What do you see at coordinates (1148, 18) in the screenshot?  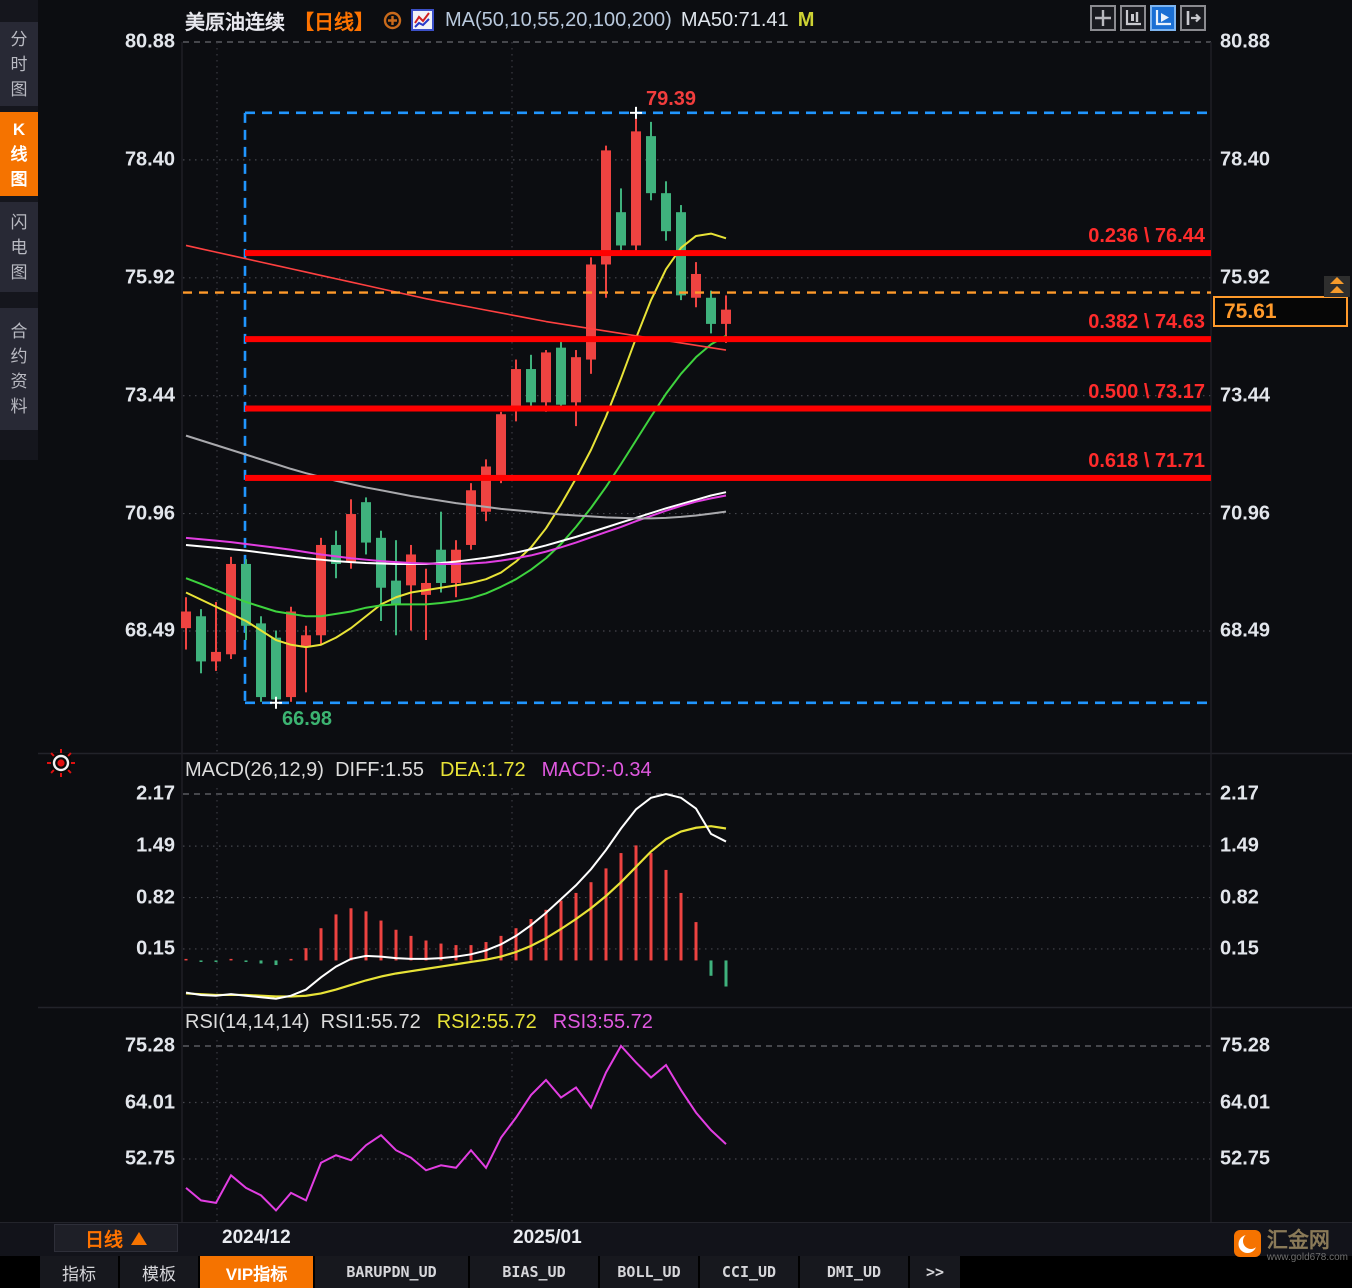 I see `chart-toolbar` at bounding box center [1148, 18].